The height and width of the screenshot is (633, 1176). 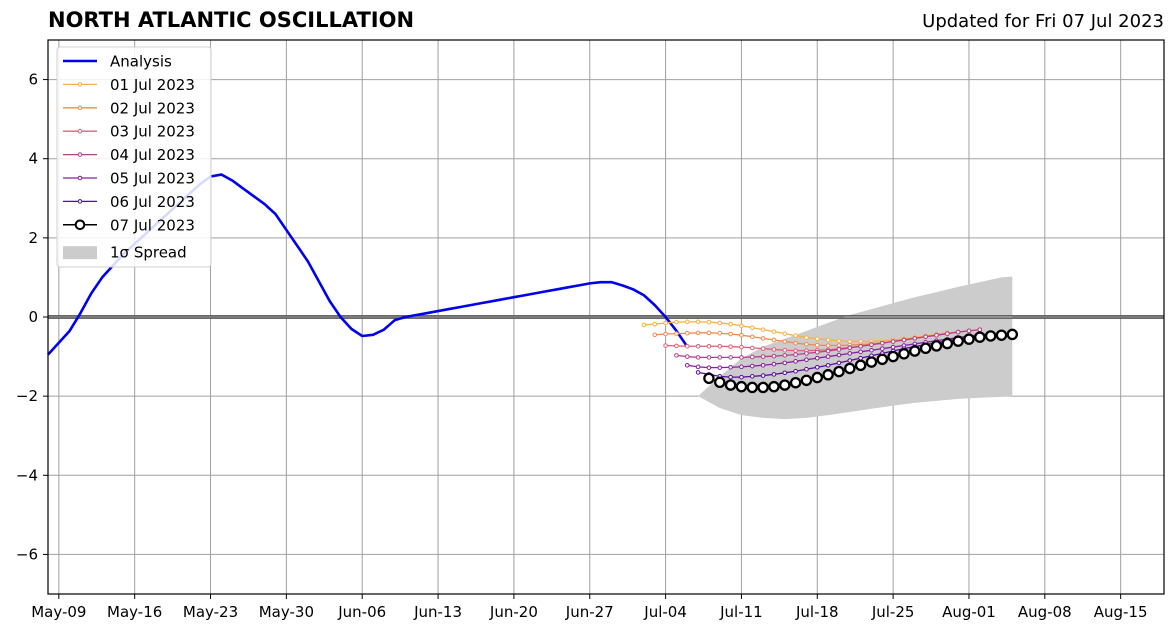 What do you see at coordinates (80, 253) in the screenshot?
I see `legend-swatch` at bounding box center [80, 253].